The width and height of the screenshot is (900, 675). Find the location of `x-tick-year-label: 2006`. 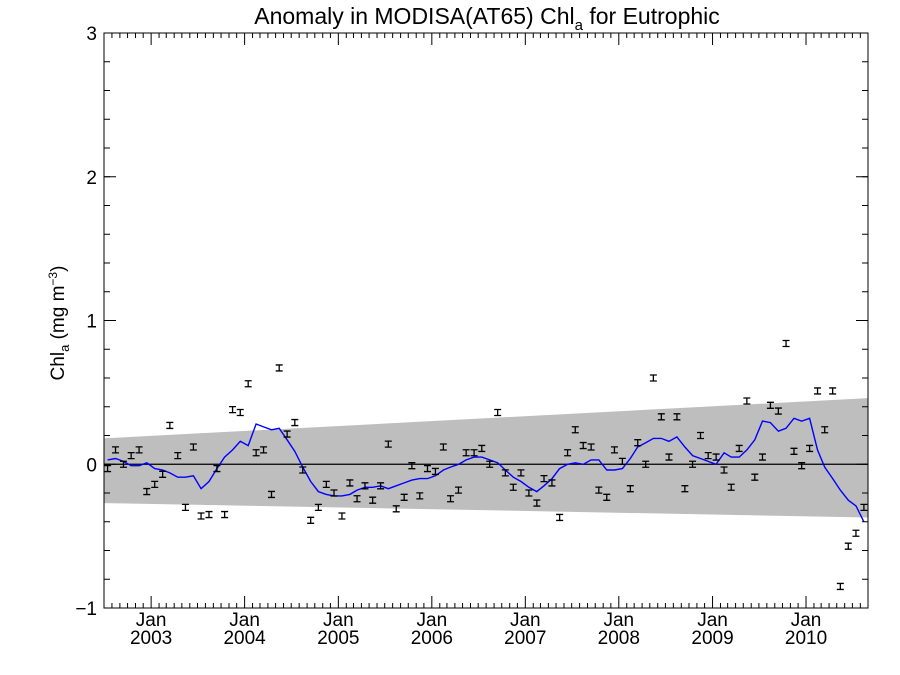

x-tick-year-label: 2006 is located at coordinates (432, 638).